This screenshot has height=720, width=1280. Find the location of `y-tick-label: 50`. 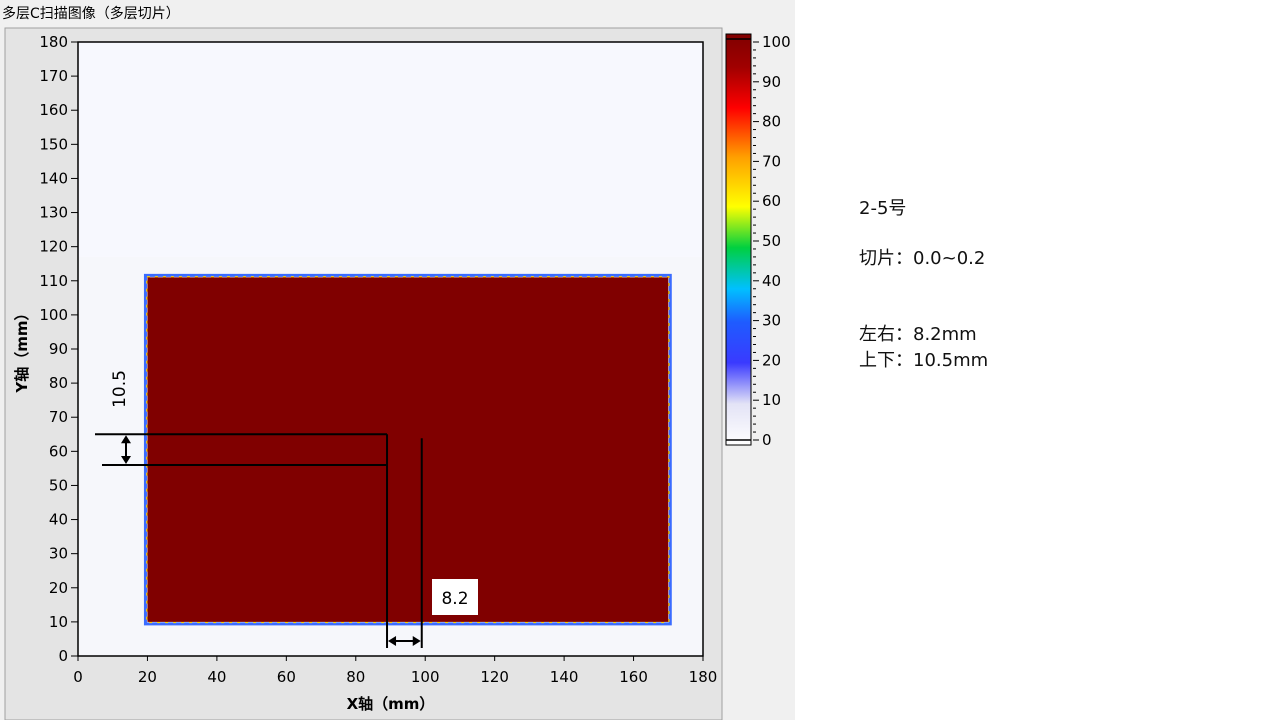

y-tick-label: 50 is located at coordinates (58, 485).